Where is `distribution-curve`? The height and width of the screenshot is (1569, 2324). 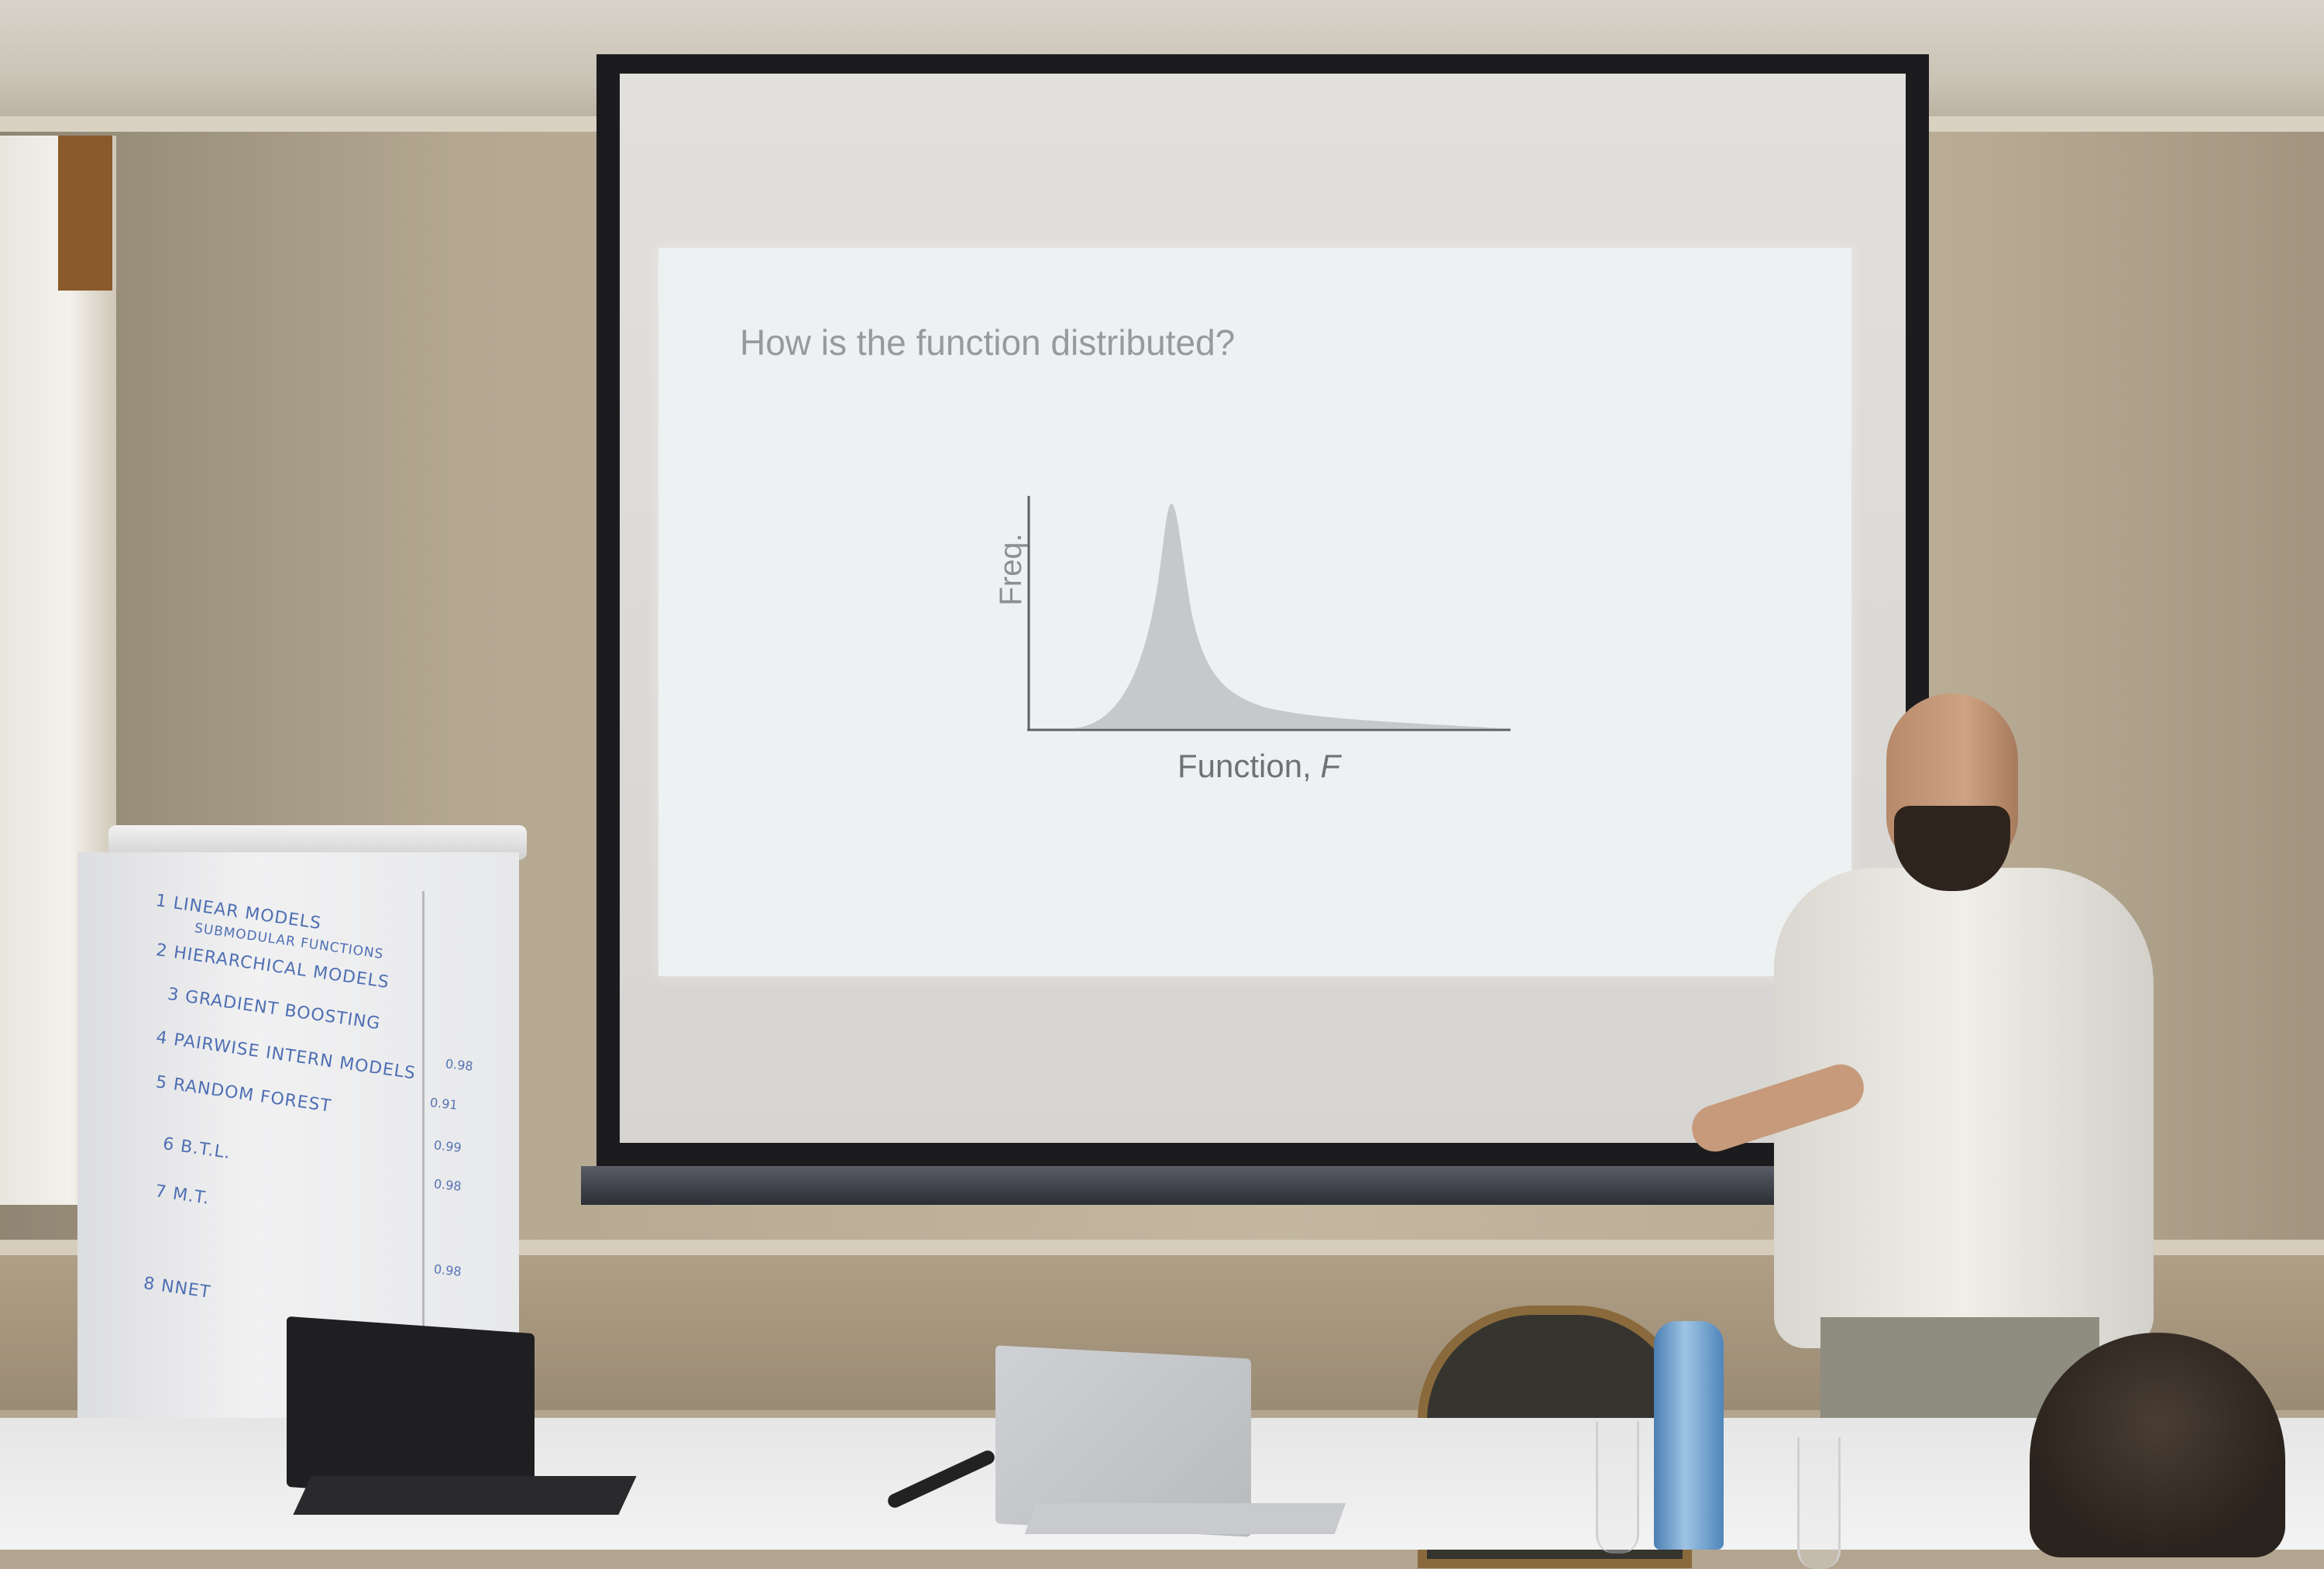
distribution-curve is located at coordinates (1286, 616).